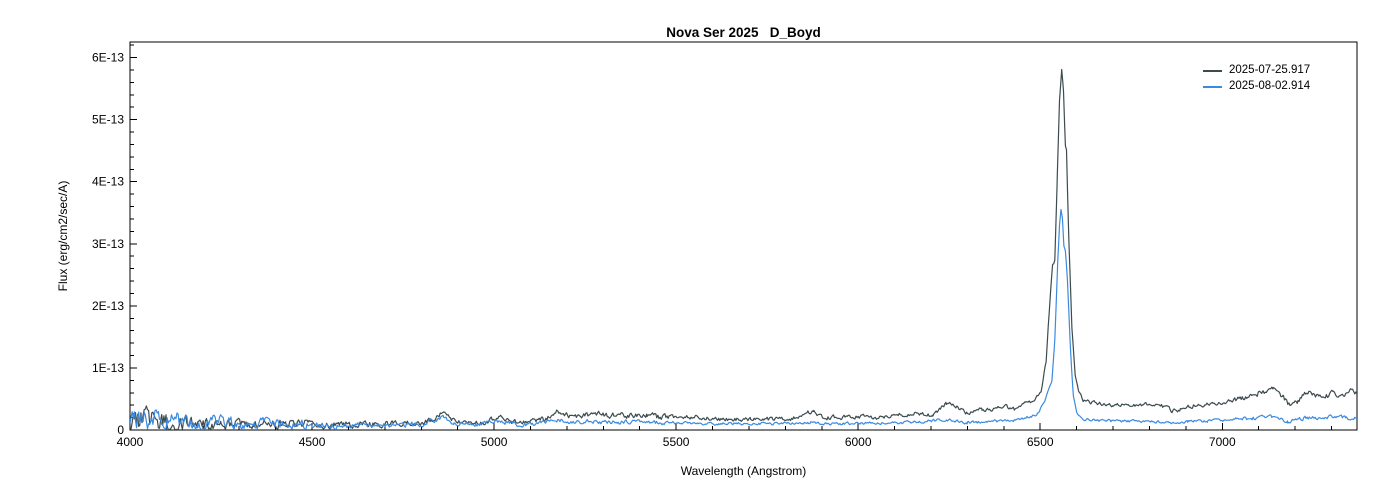 Image resolution: width=1400 pixels, height=500 pixels. I want to click on legend-item: 2025-07-25.917, so click(1256, 70).